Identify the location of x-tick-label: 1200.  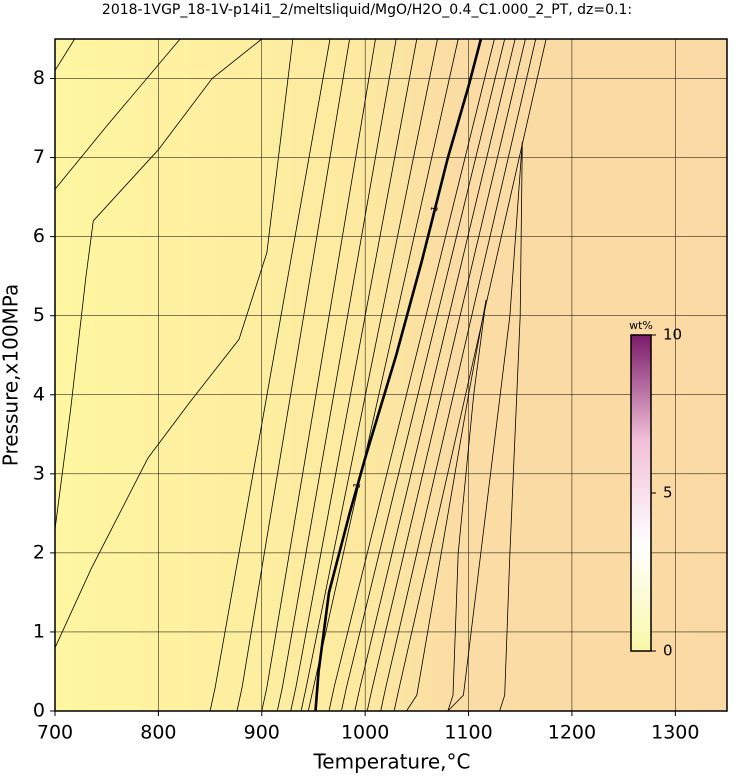
(572, 733).